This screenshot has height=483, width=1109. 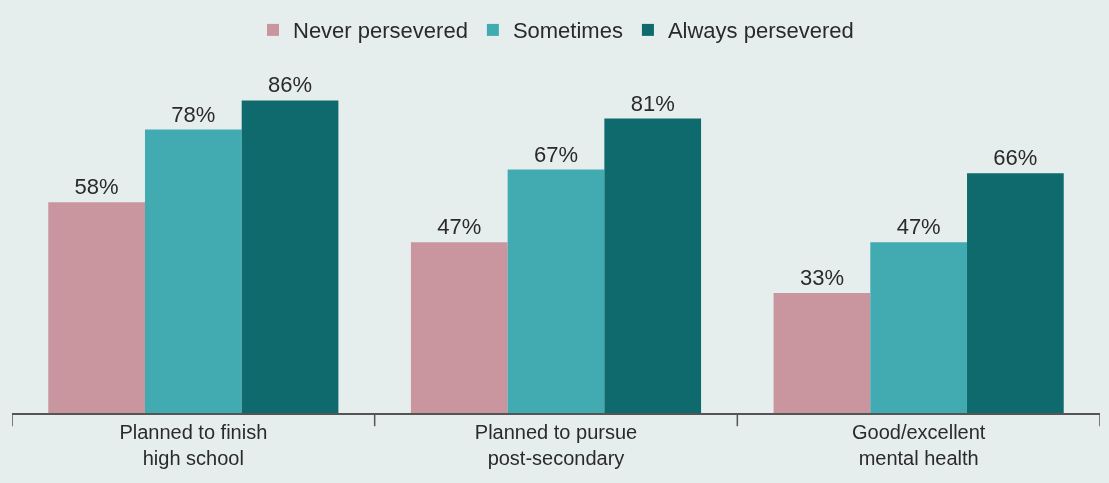 I want to click on legend-label: Never persevered, so click(x=380, y=31).